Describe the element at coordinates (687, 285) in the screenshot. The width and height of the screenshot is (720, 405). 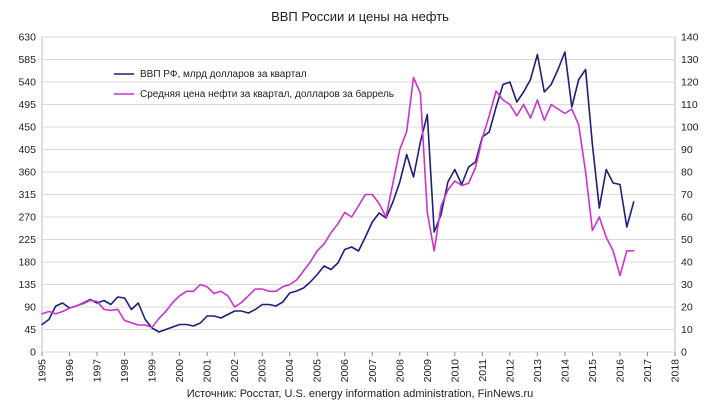
I see `right-axis-tick-label: 30` at that location.